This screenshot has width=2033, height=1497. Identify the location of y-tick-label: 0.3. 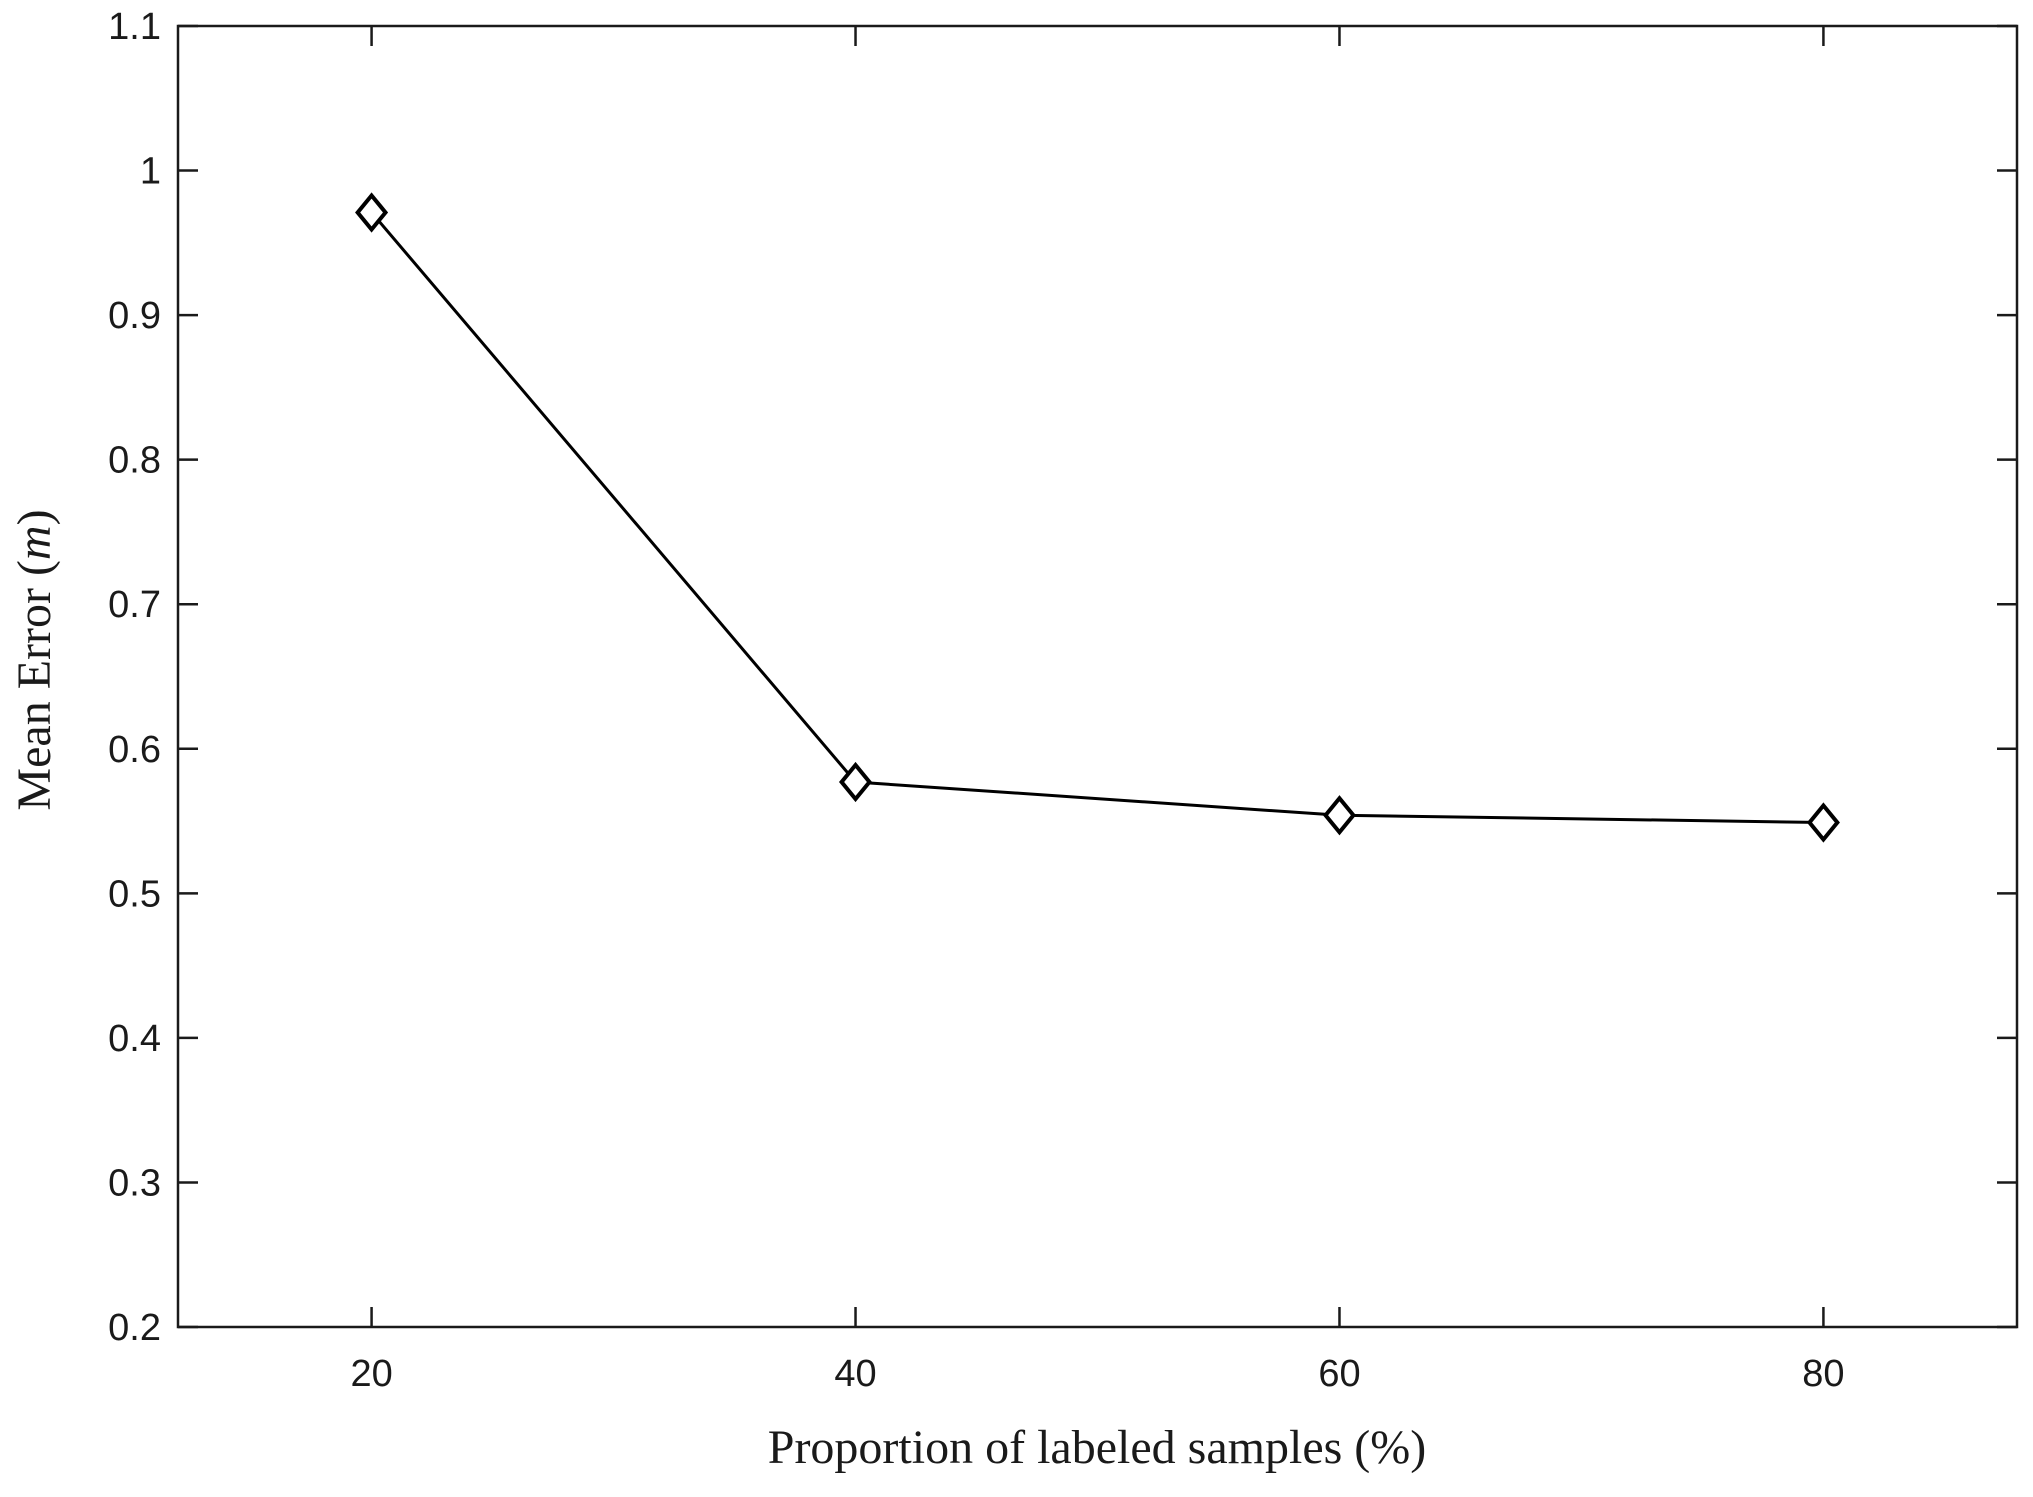
(134, 1183).